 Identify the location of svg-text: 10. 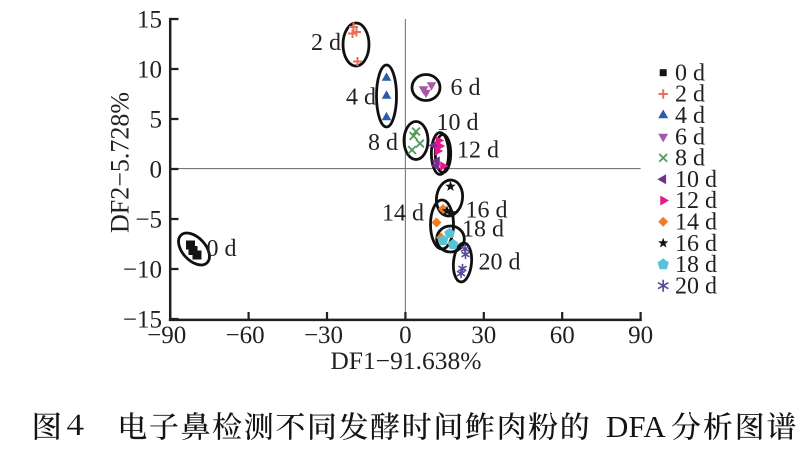
(149, 69).